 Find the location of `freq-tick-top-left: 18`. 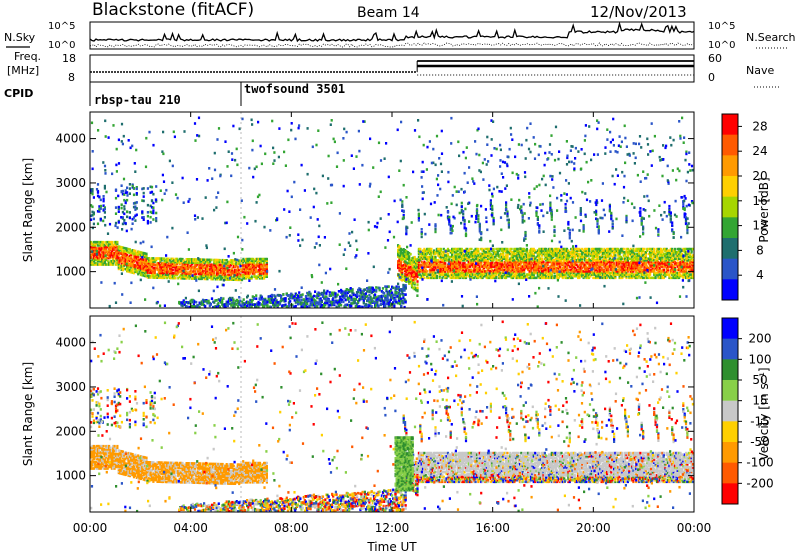

freq-tick-top-left: 18 is located at coordinates (69, 58).